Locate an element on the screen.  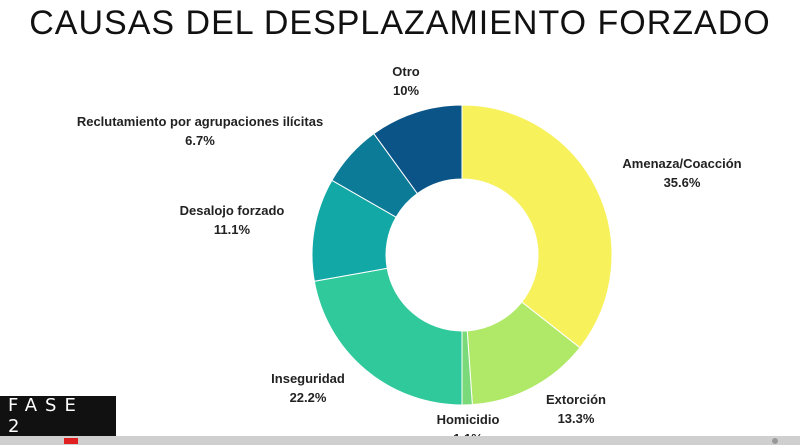
slice-value: 13.3% is located at coordinates (576, 418).